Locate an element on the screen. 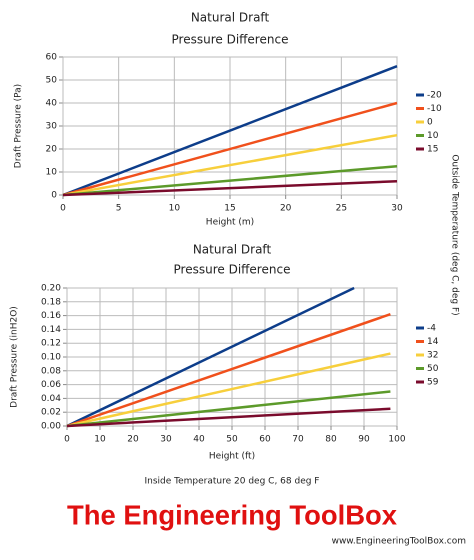 This screenshot has width=474, height=560. y-tick-label: 60 is located at coordinates (52, 58).